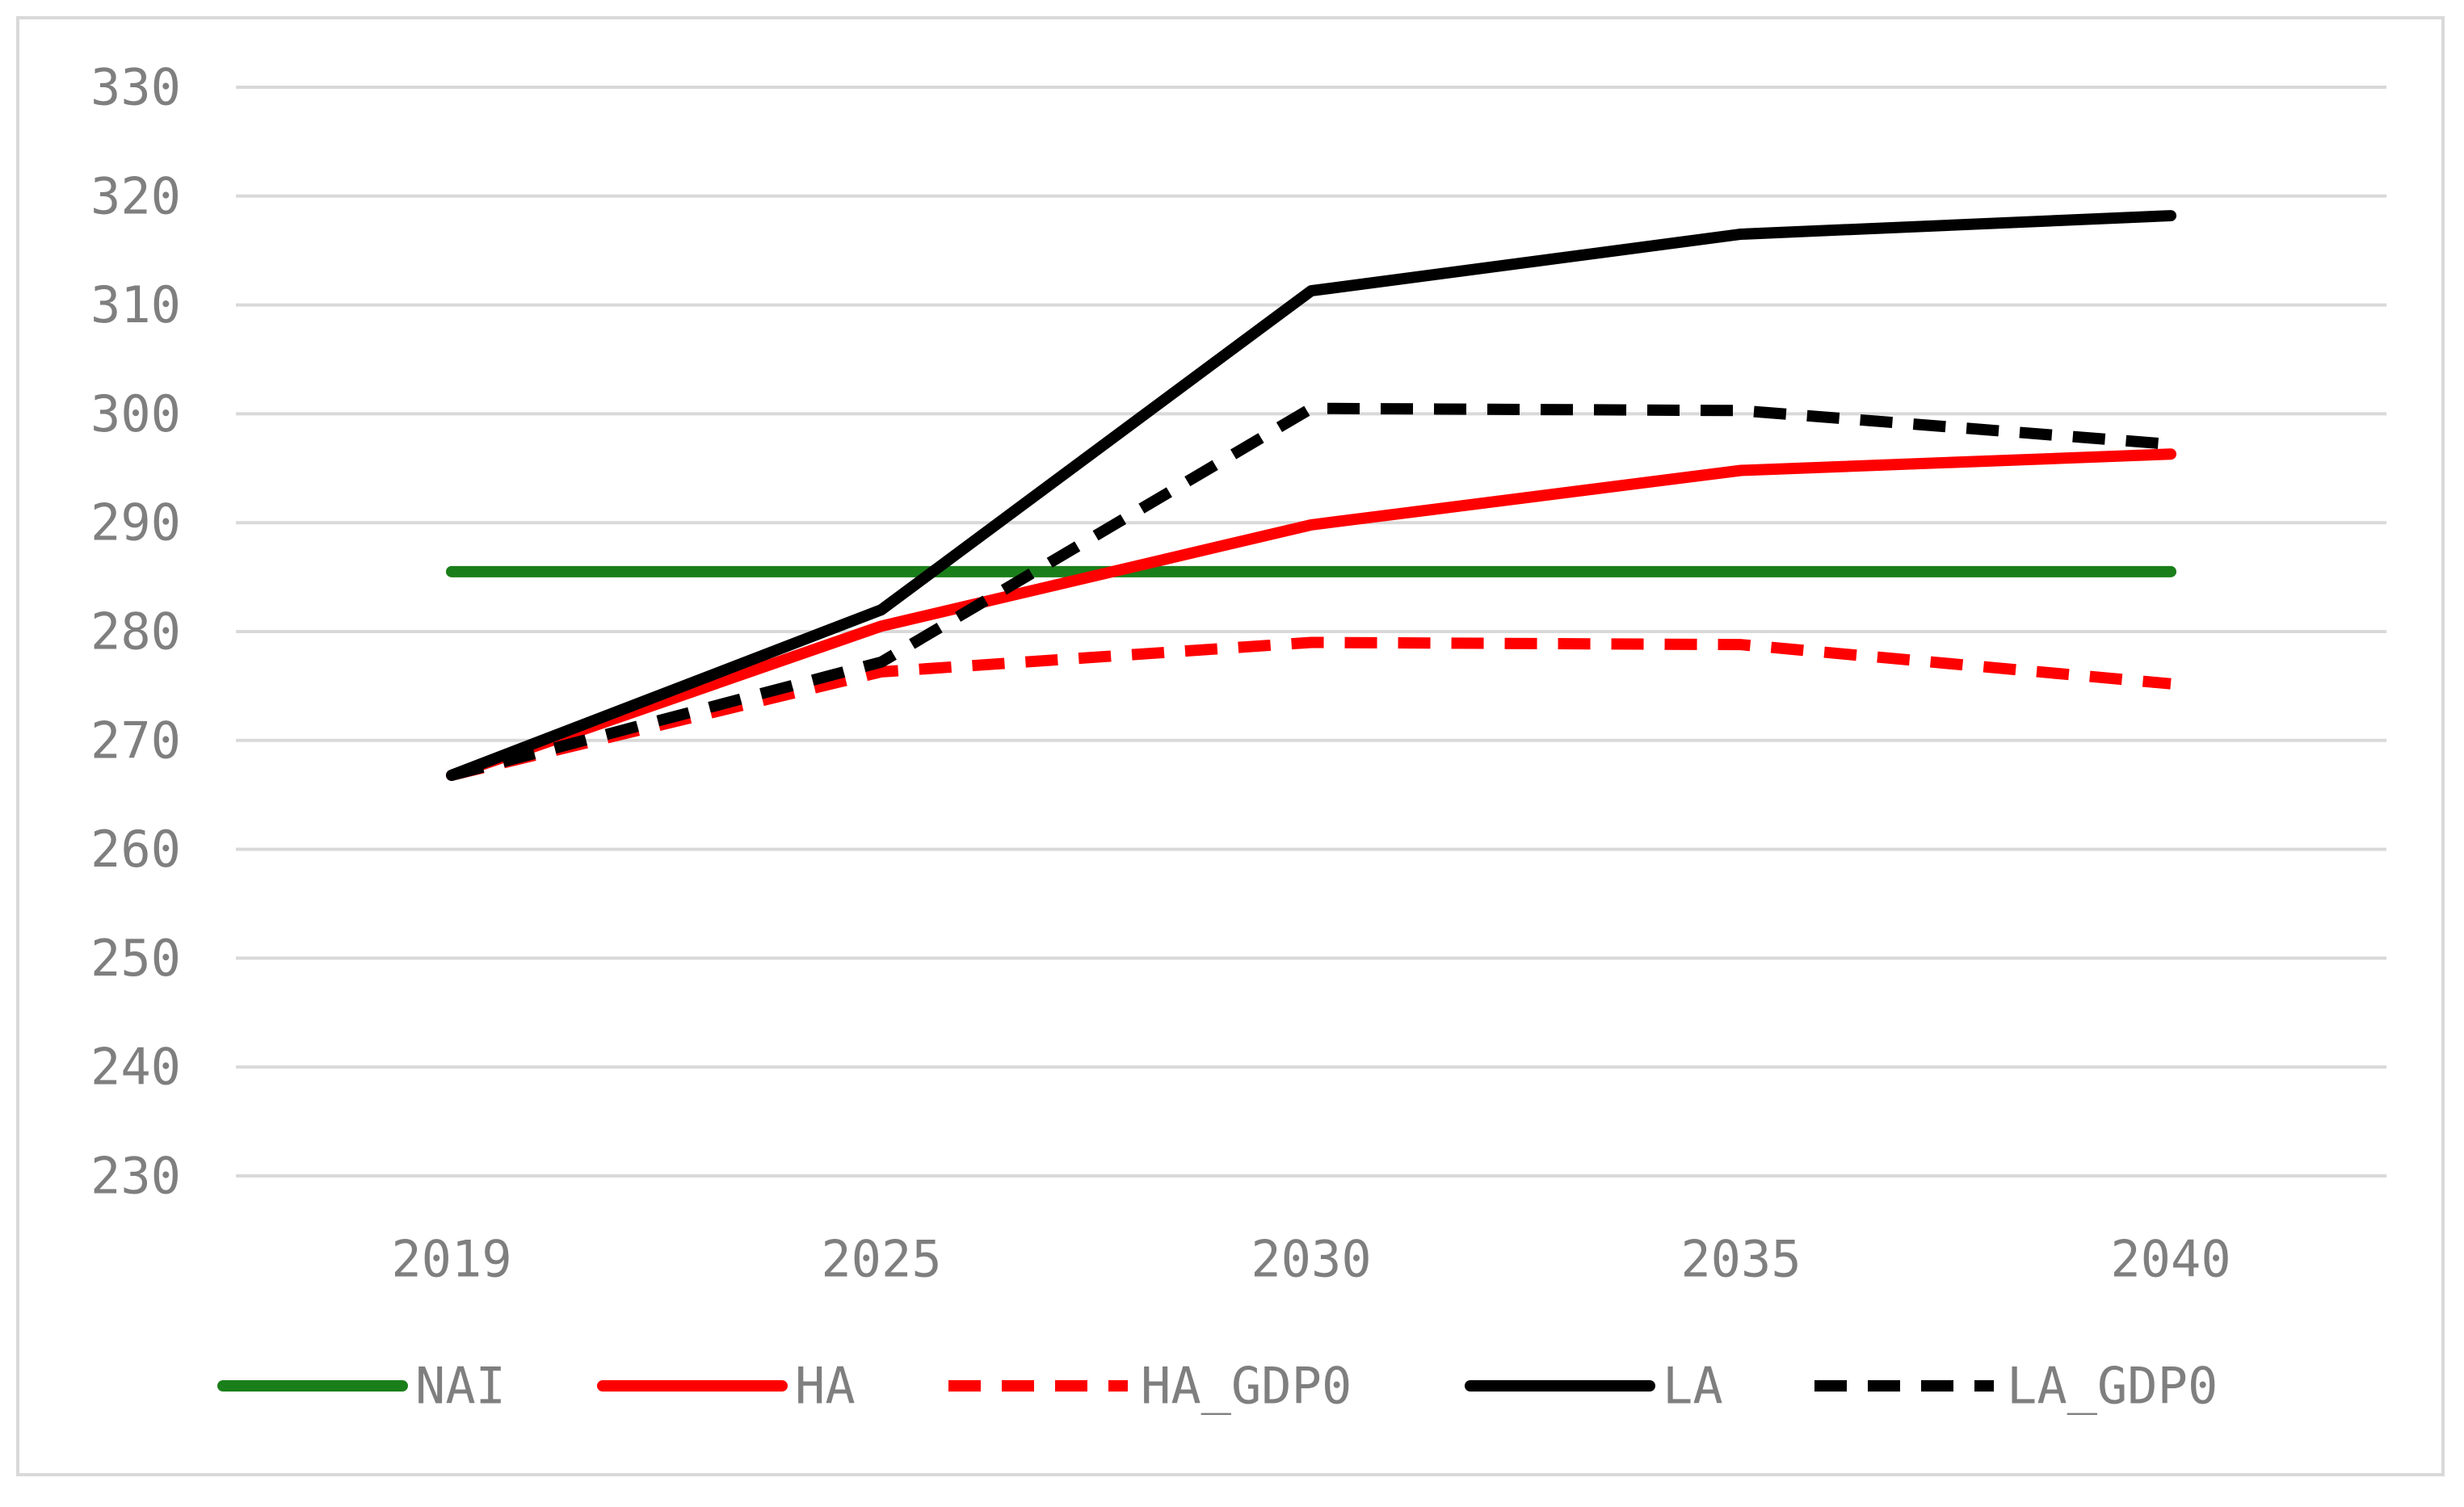 This screenshot has width=2464, height=1507. What do you see at coordinates (726, 1386) in the screenshot?
I see `legend-item-ha: HA` at bounding box center [726, 1386].